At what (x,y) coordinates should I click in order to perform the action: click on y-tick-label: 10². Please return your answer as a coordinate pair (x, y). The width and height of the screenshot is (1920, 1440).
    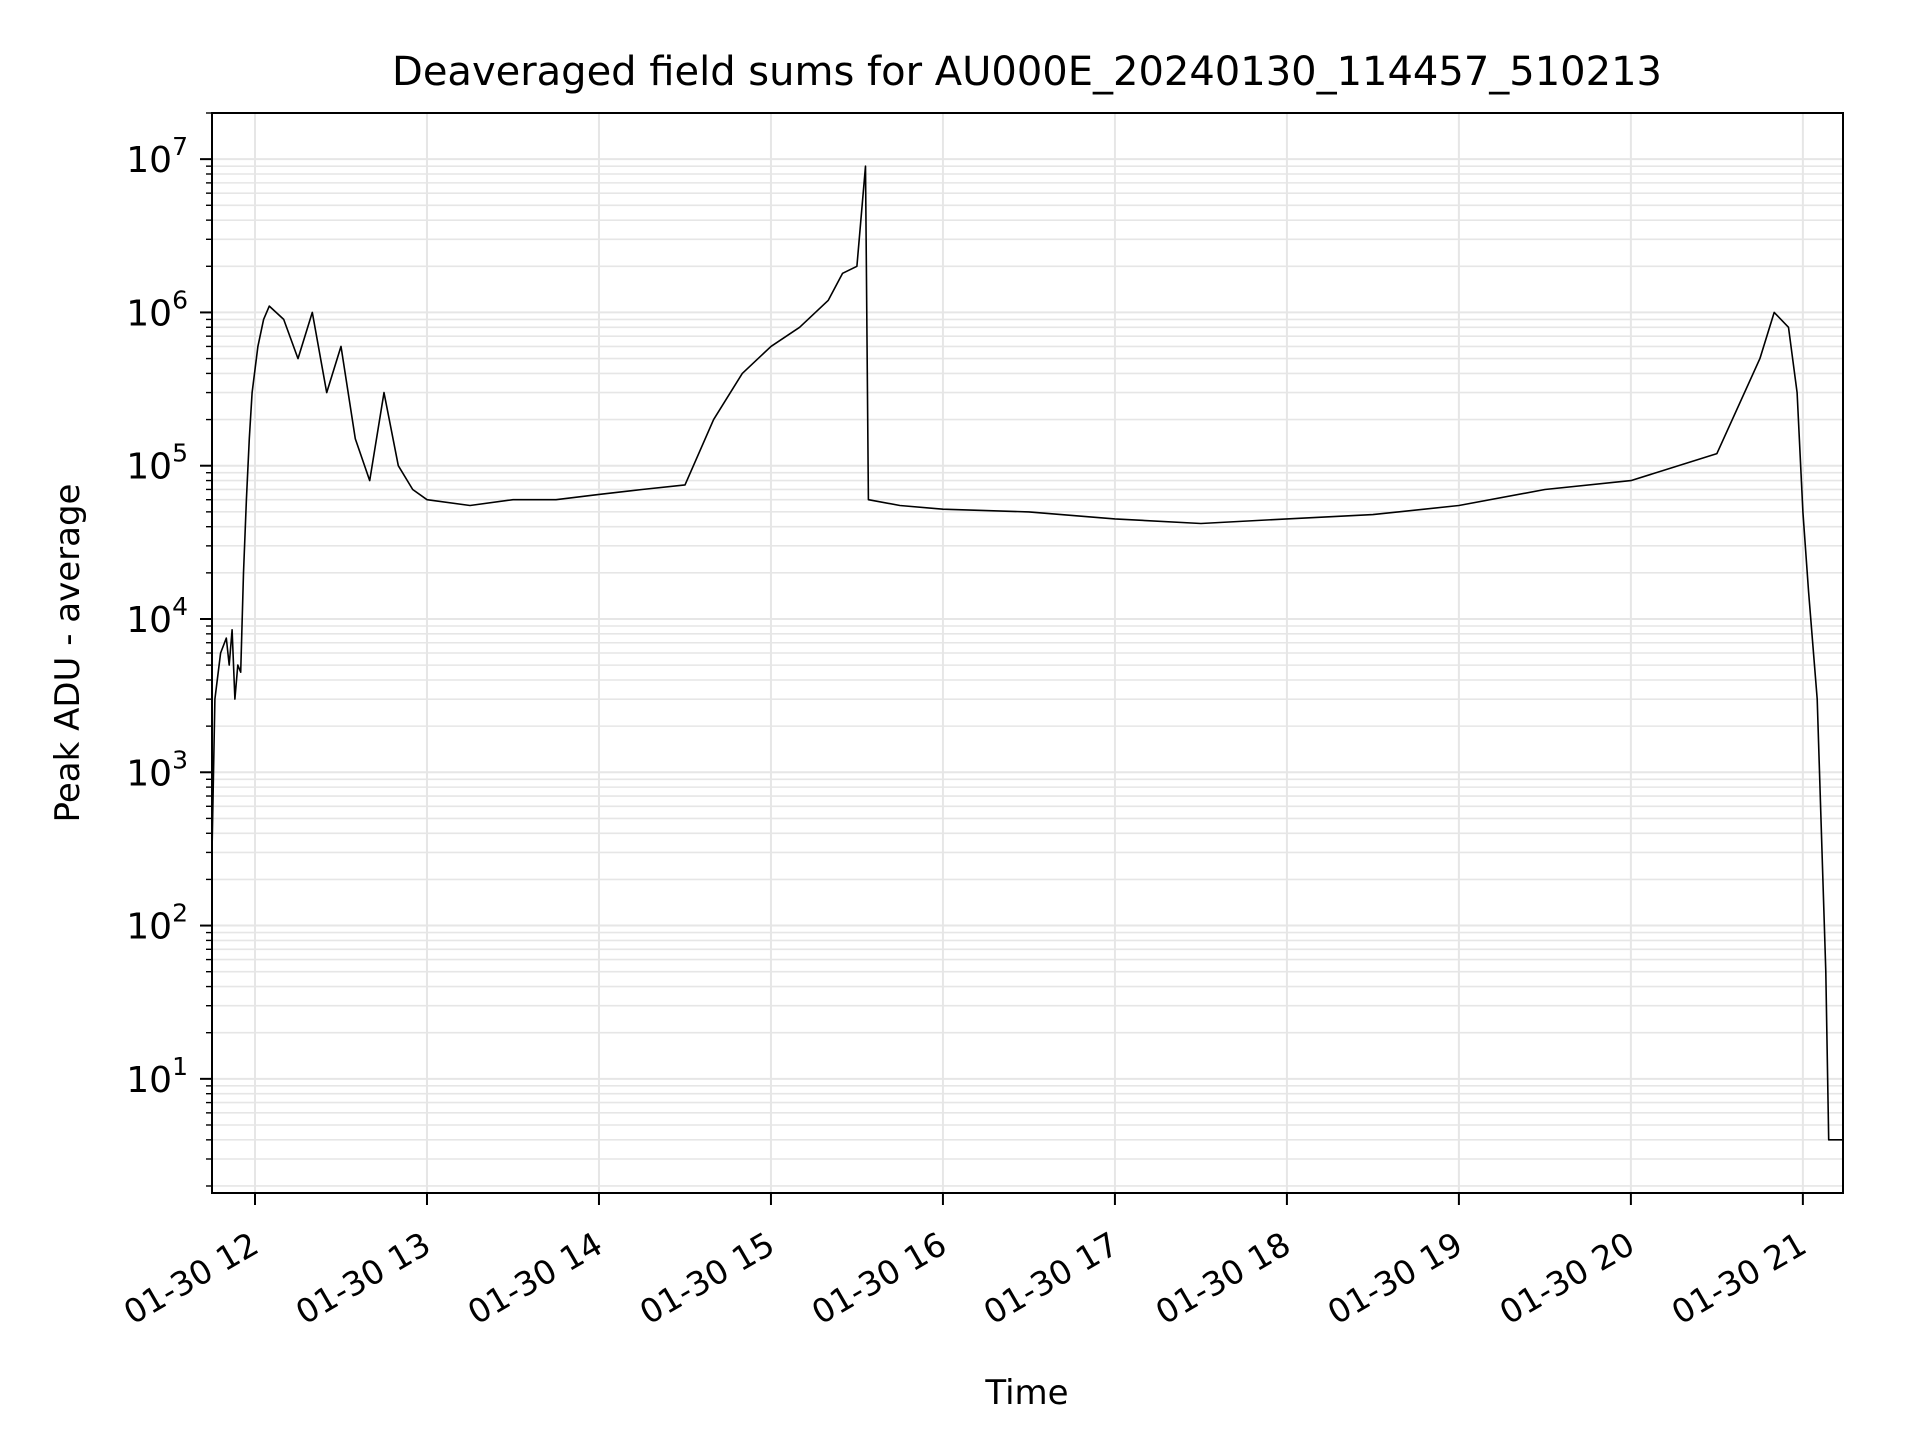
    Looking at the image, I should click on (157, 923).